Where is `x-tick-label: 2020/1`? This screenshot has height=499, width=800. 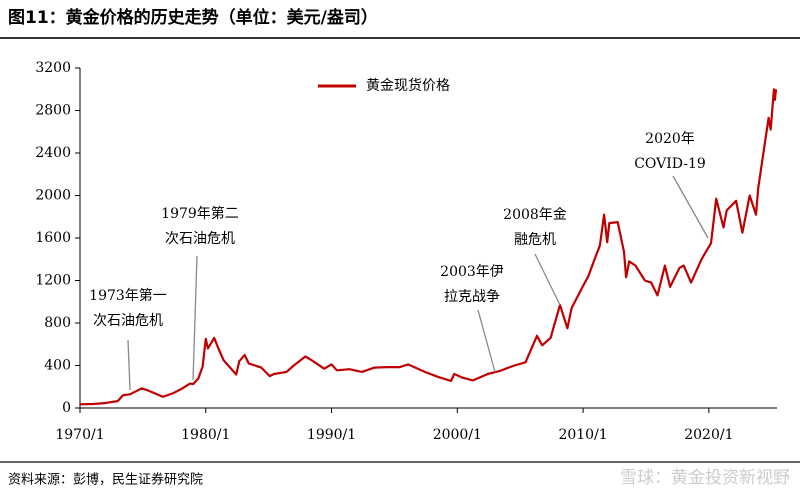 x-tick-label: 2020/1 is located at coordinates (708, 435).